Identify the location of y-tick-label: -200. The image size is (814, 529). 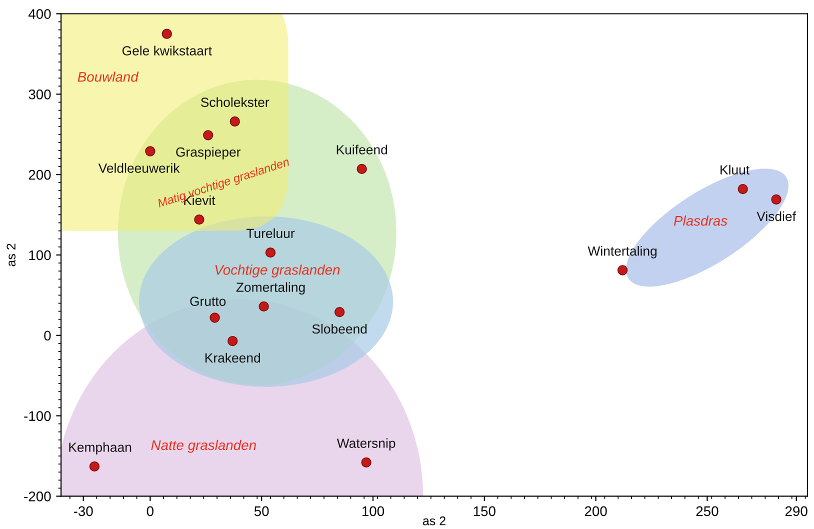
(37, 497).